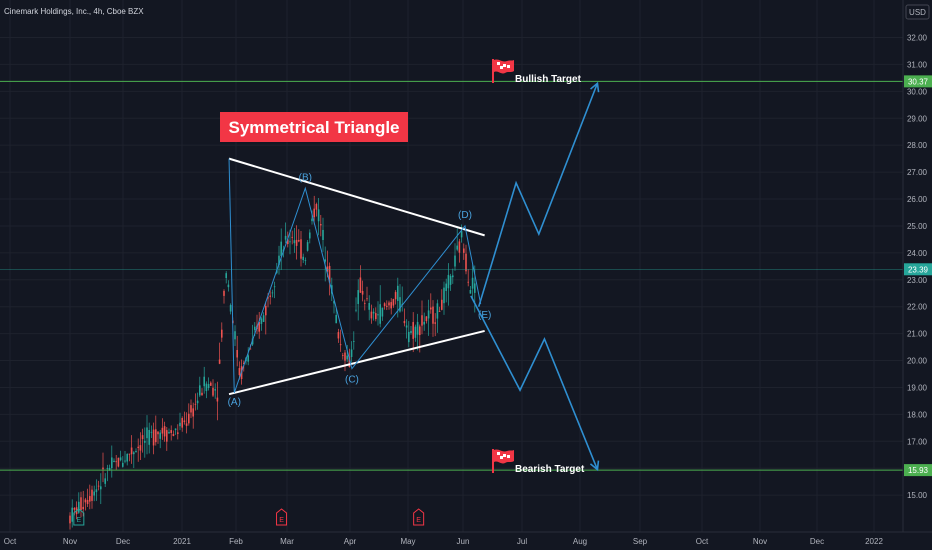 The width and height of the screenshot is (932, 550). Describe the element at coordinates (917, 199) in the screenshot. I see `price-tick-label: 26.00` at that location.